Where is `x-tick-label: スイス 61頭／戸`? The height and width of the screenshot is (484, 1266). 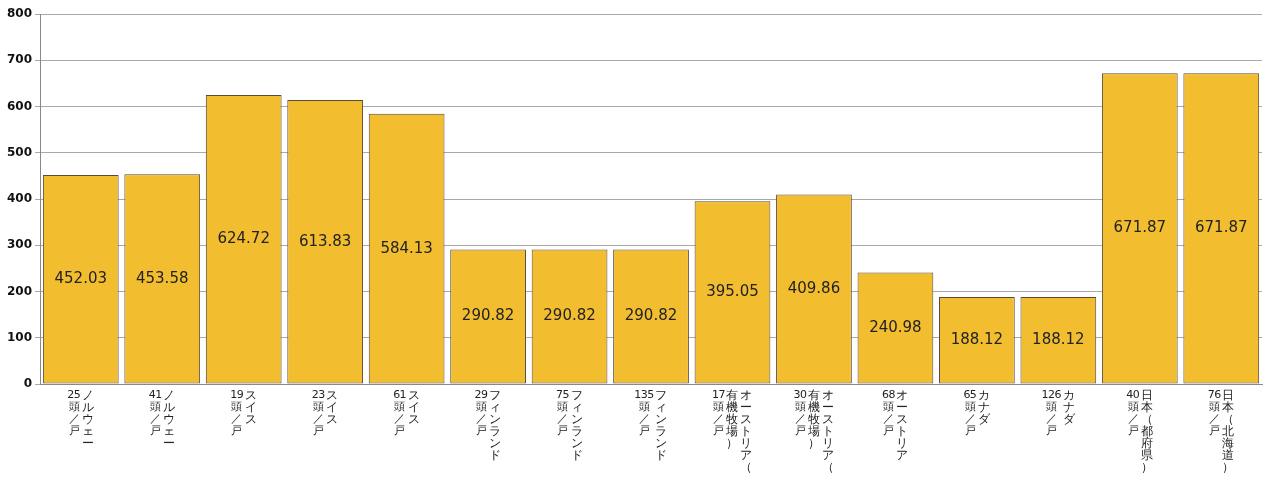 x-tick-label: スイス 61頭／戸 is located at coordinates (407, 413).